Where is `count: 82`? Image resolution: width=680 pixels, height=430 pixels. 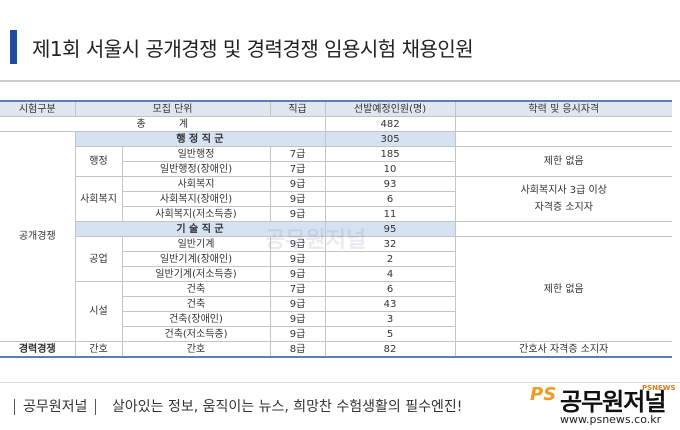
count: 82 is located at coordinates (390, 349).